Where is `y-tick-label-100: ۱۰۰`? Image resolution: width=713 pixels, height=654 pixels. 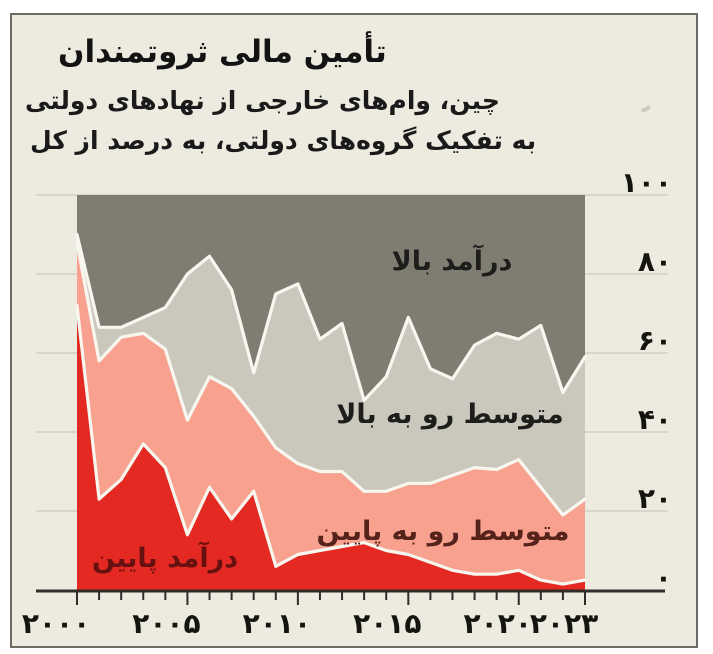
y-tick-label-100: ۱۰۰ is located at coordinates (646, 182).